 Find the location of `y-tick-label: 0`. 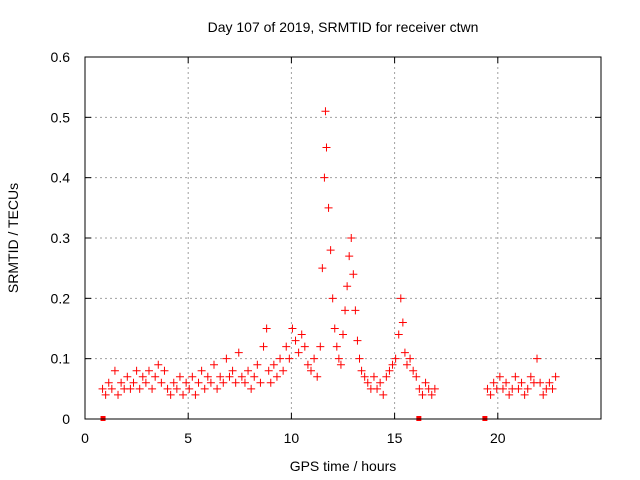

y-tick-label: 0 is located at coordinates (66, 419).